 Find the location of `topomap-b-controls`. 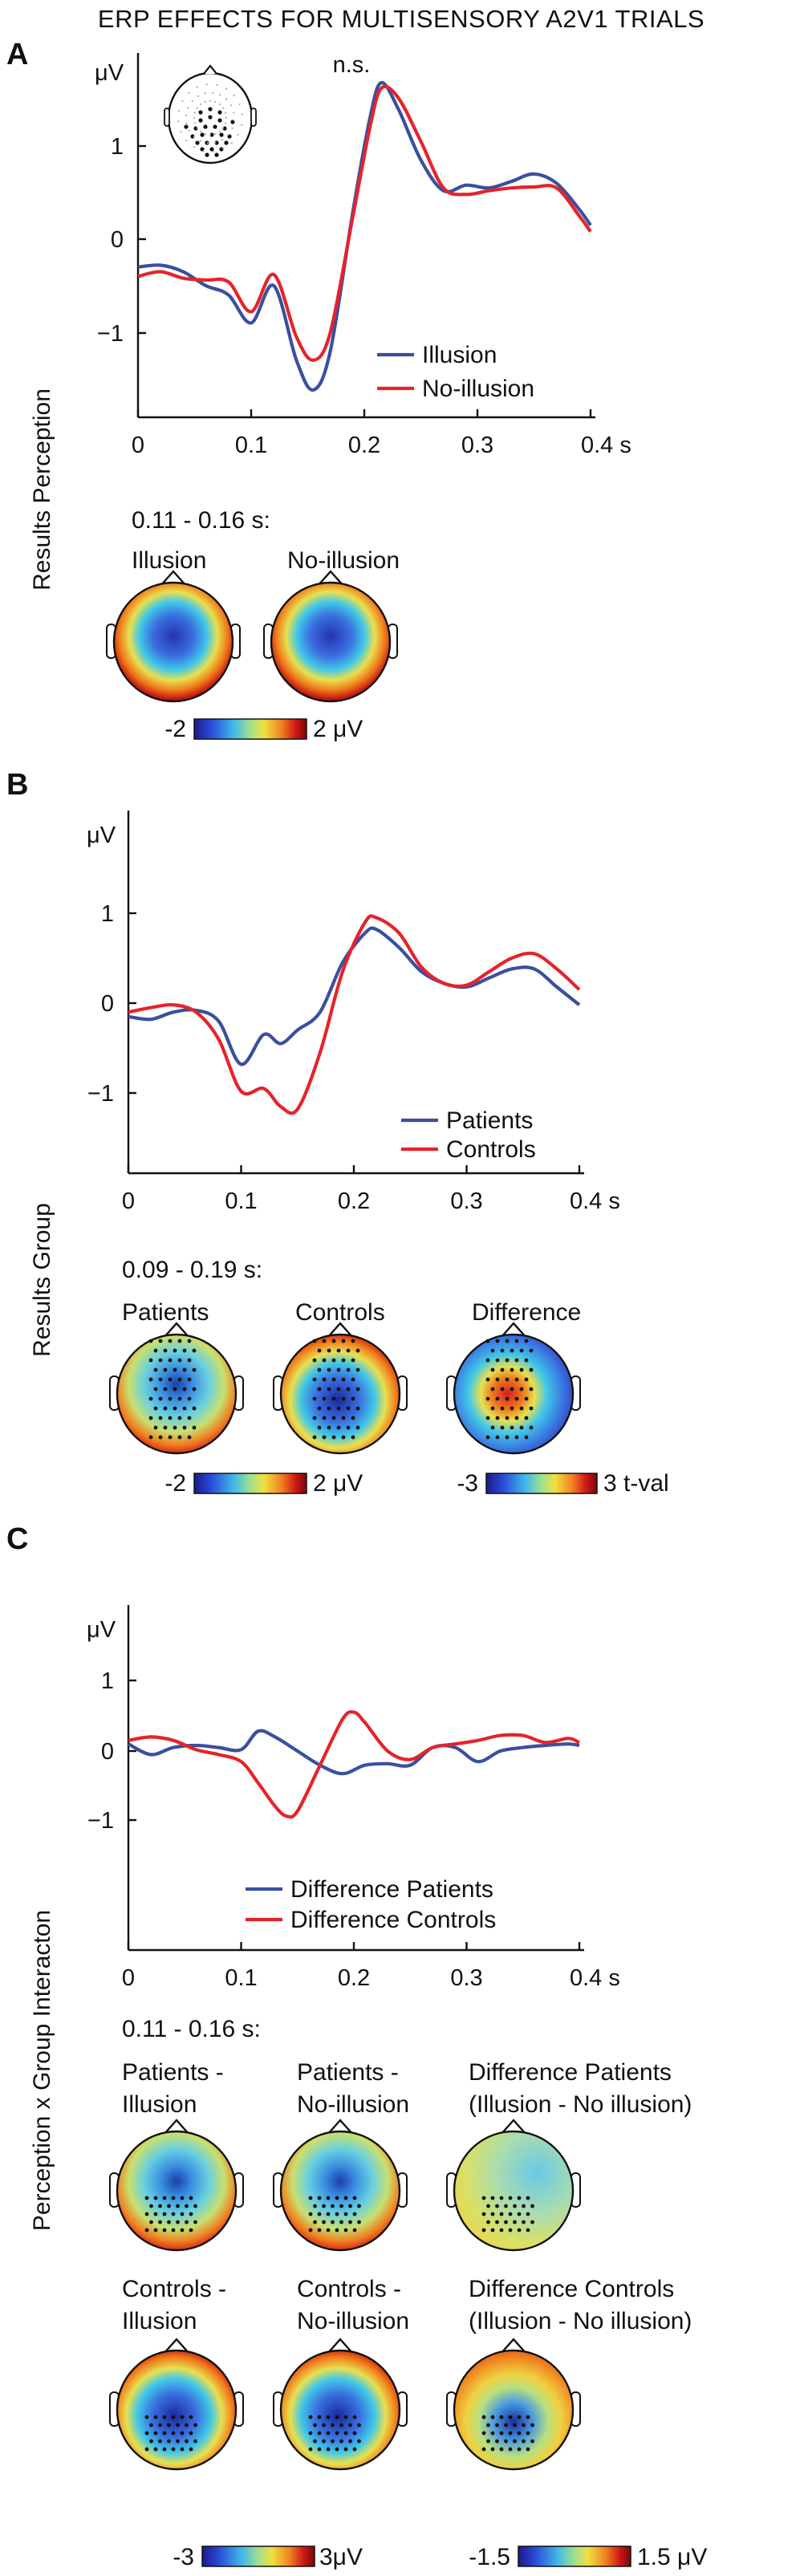

topomap-b-controls is located at coordinates (340, 1389).